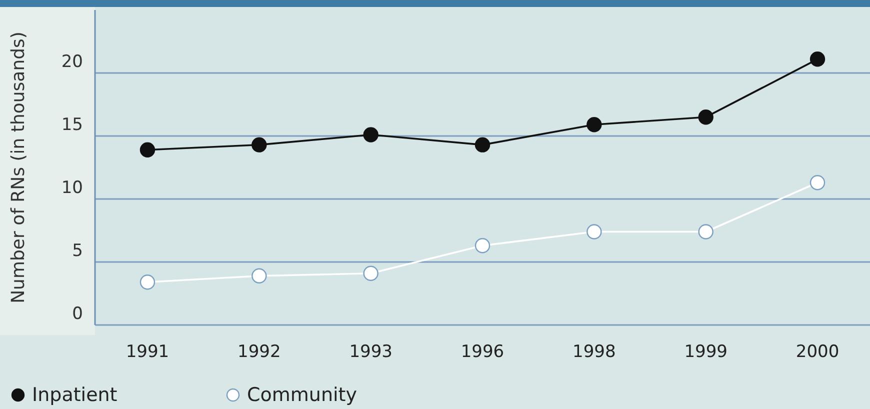  What do you see at coordinates (370, 352) in the screenshot?
I see `x-tick-label: 1993` at bounding box center [370, 352].